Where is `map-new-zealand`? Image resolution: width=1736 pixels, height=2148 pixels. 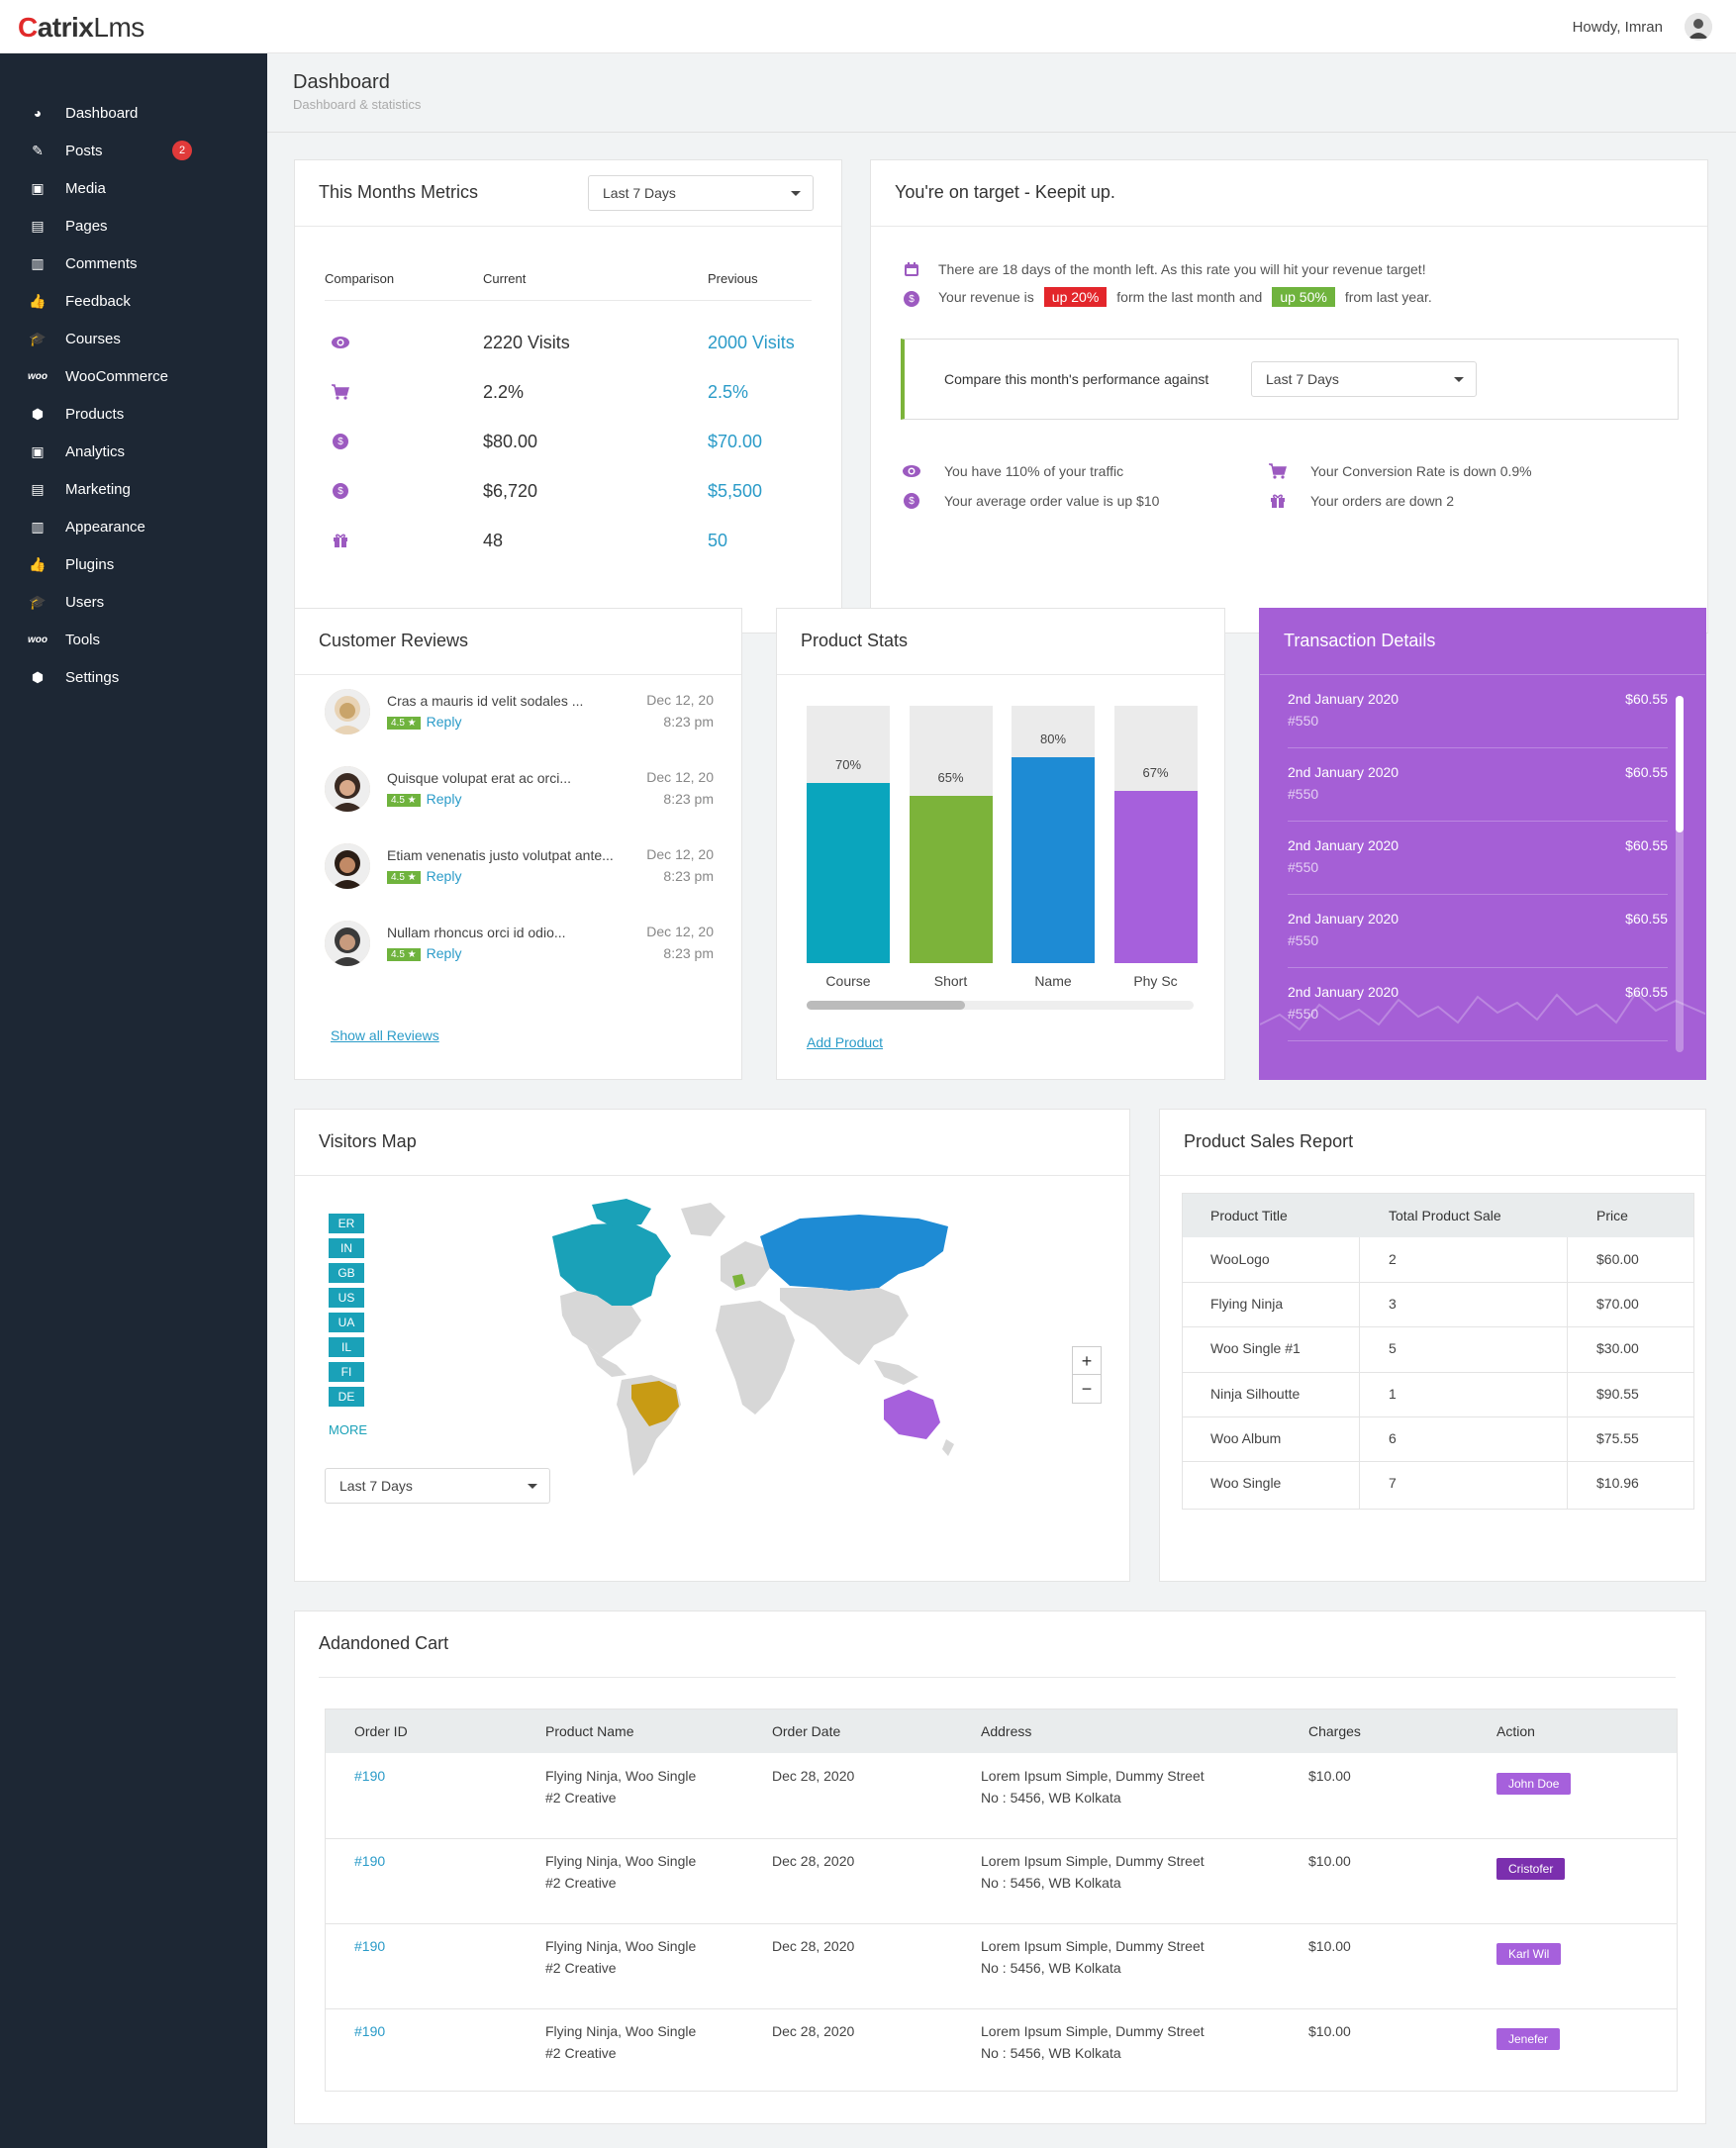
map-new-zealand is located at coordinates (948, 1447).